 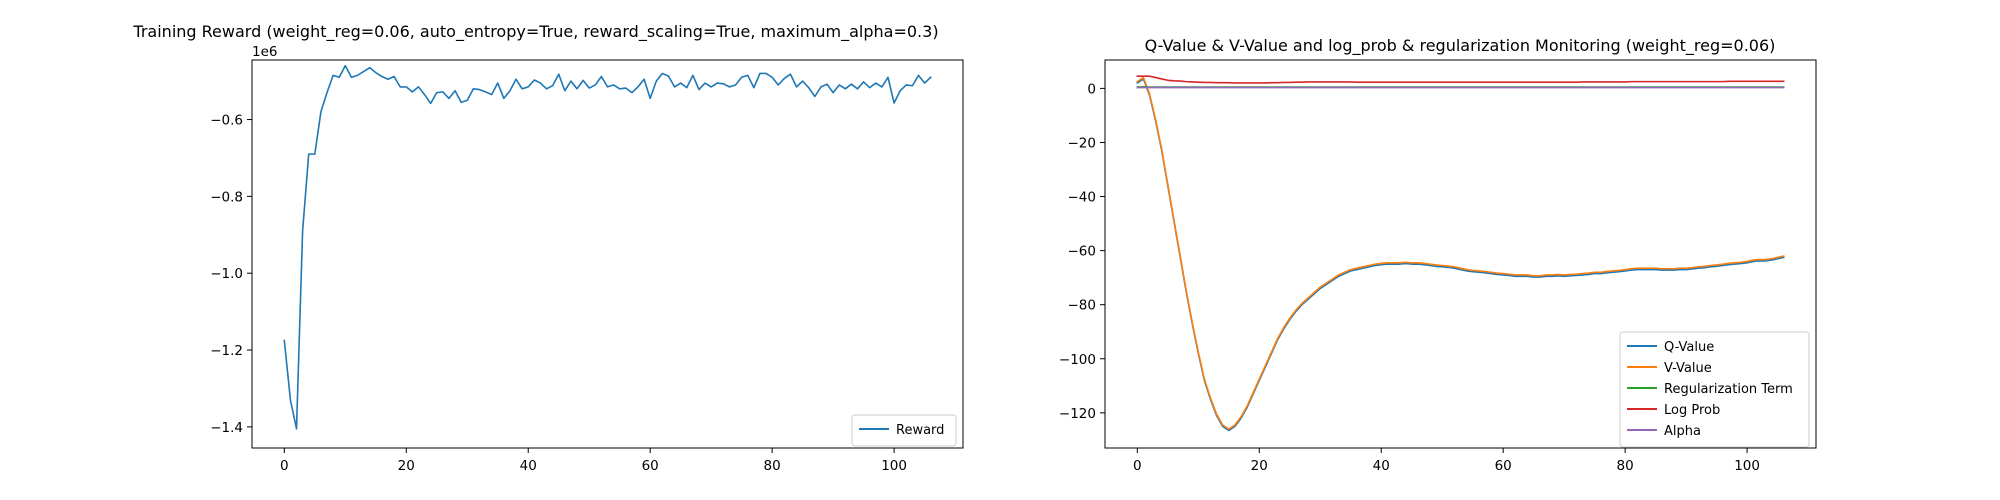 I want to click on monitoring-legend-label: Regularization Term, so click(x=1728, y=389).